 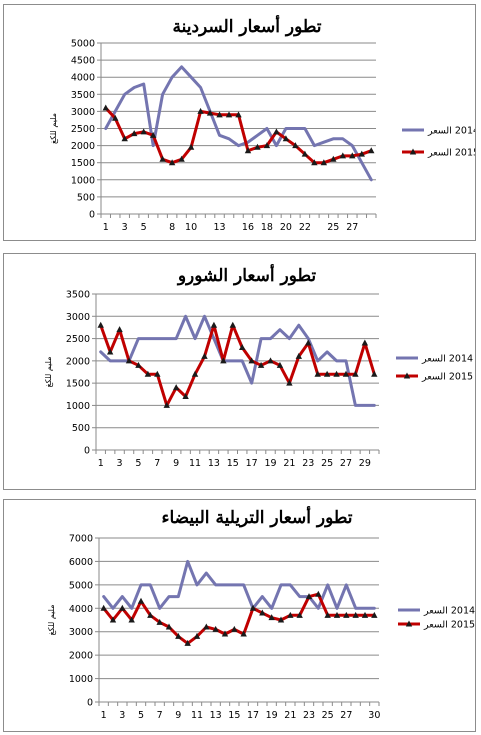 I want to click on y-tick-label: 1500, so click(x=83, y=163).